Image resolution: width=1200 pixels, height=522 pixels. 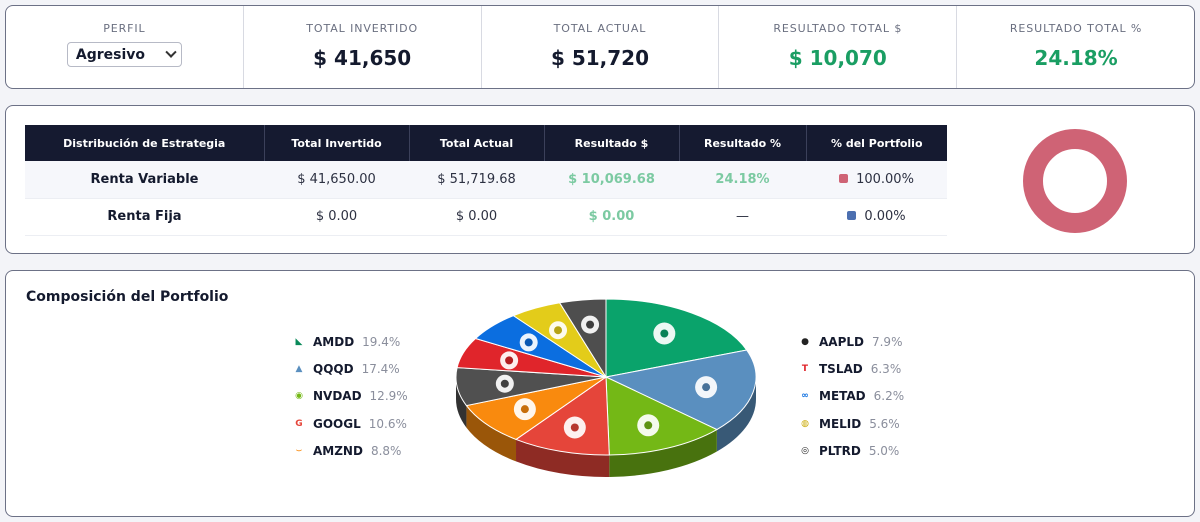 I want to click on kpi-total-invested: TOTAL INVERTIDO $ 41,650, so click(x=363, y=47).